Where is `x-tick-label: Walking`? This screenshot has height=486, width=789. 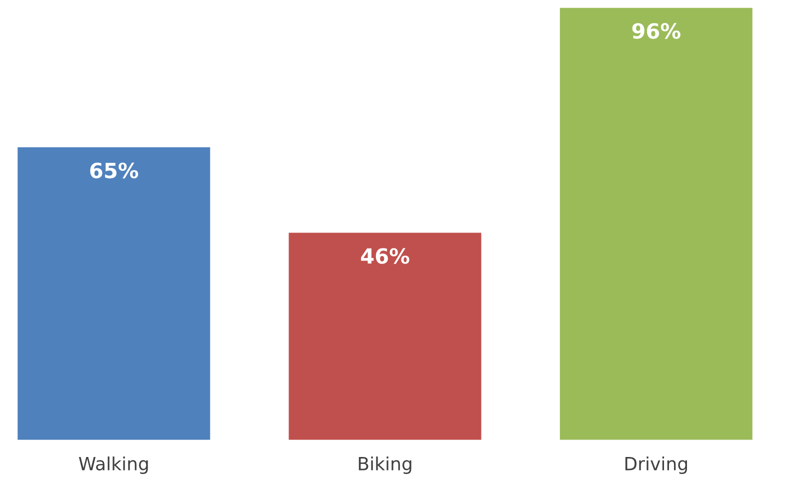
x-tick-label: Walking is located at coordinates (113, 465).